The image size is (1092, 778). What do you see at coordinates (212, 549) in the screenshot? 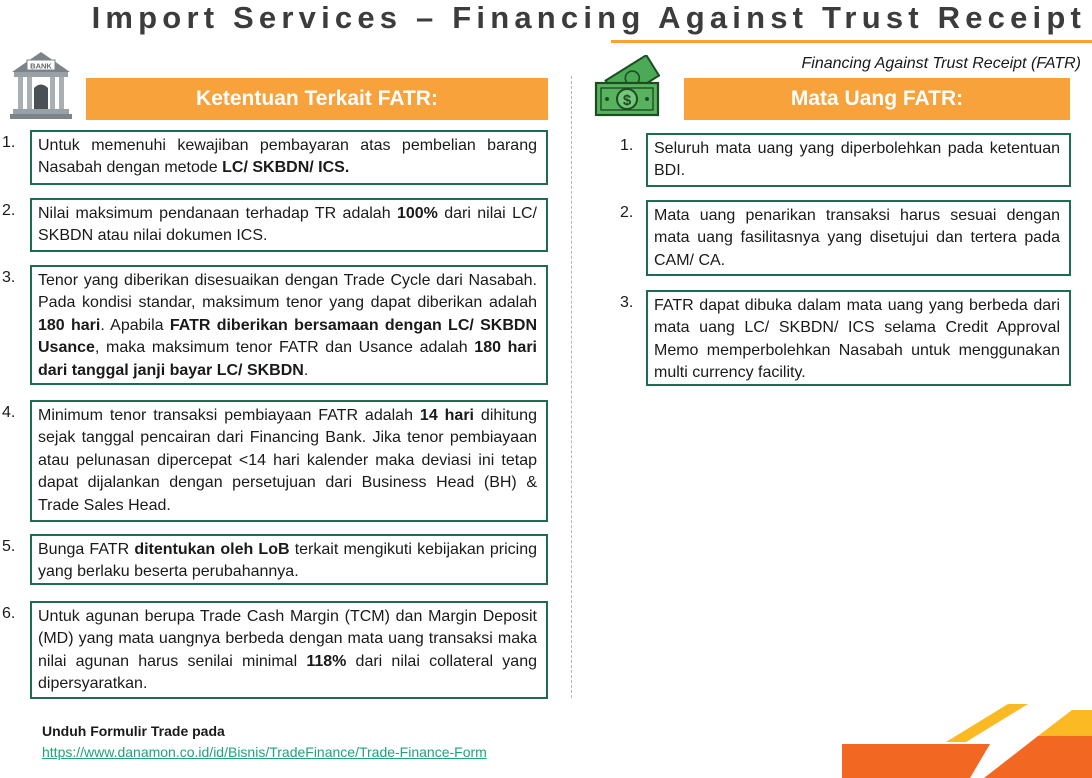
I see `bold-text: ditentukan oleh LoB` at bounding box center [212, 549].